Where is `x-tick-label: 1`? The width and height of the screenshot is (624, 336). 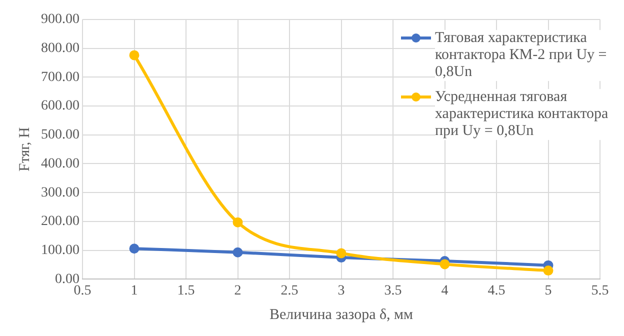 x-tick-label: 1 is located at coordinates (134, 290).